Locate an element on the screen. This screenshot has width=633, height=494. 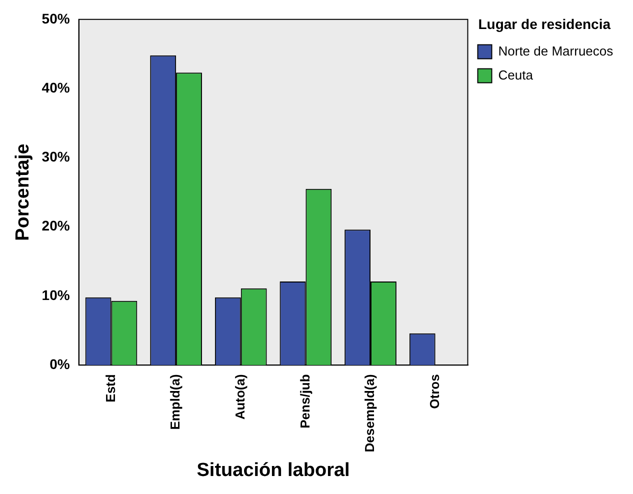
x-axis-title: Situación laboral is located at coordinates (273, 470).